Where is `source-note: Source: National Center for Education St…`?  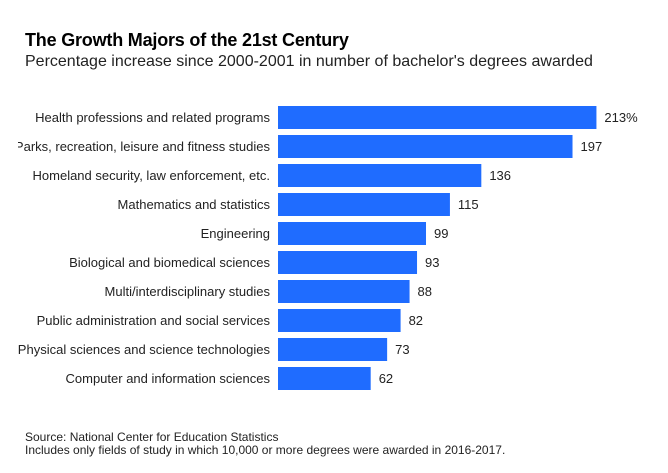 source-note: Source: National Center for Education St… is located at coordinates (152, 437).